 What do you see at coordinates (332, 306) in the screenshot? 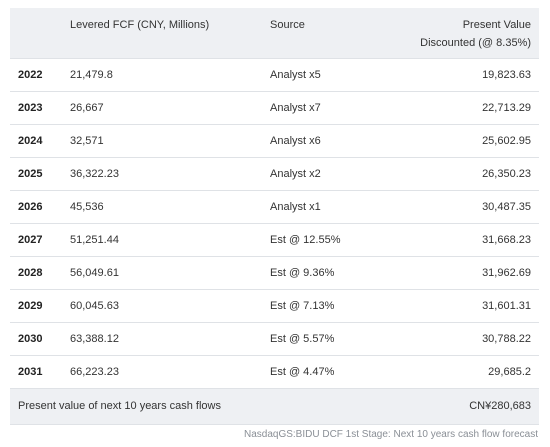
I see `row-source: Est @ 7.13%` at bounding box center [332, 306].